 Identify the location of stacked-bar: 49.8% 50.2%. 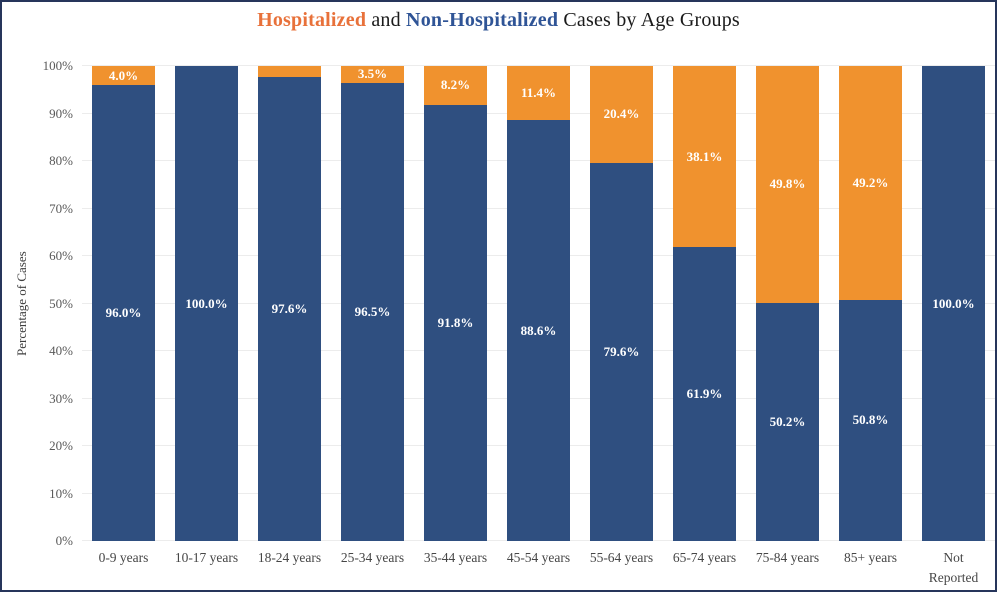
(787, 303).